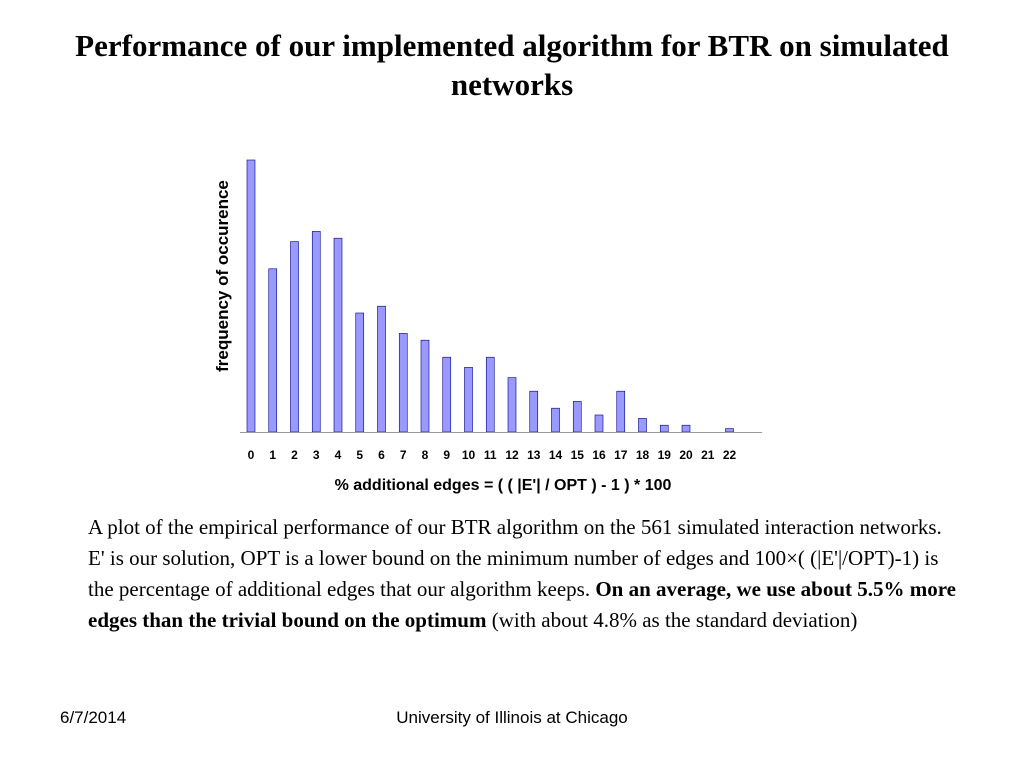 Image resolution: width=1024 pixels, height=768 pixels. Describe the element at coordinates (93, 717) in the screenshot. I see `footer-date: 6/7/2014` at that location.